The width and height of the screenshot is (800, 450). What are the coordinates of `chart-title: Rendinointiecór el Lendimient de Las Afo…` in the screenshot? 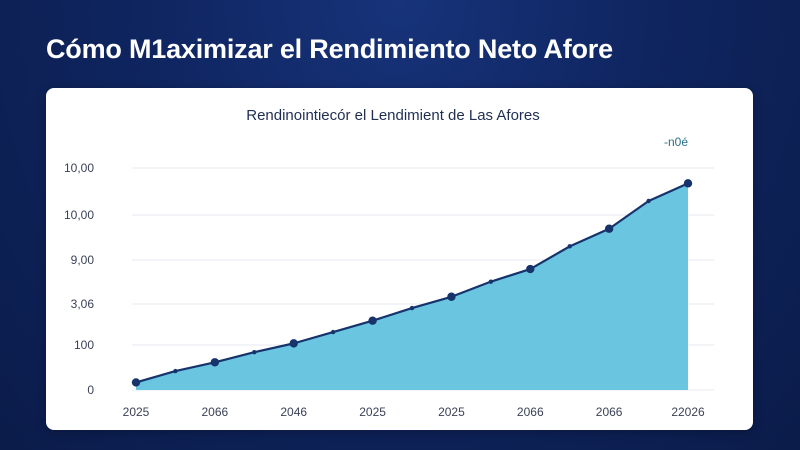 It's located at (393, 115).